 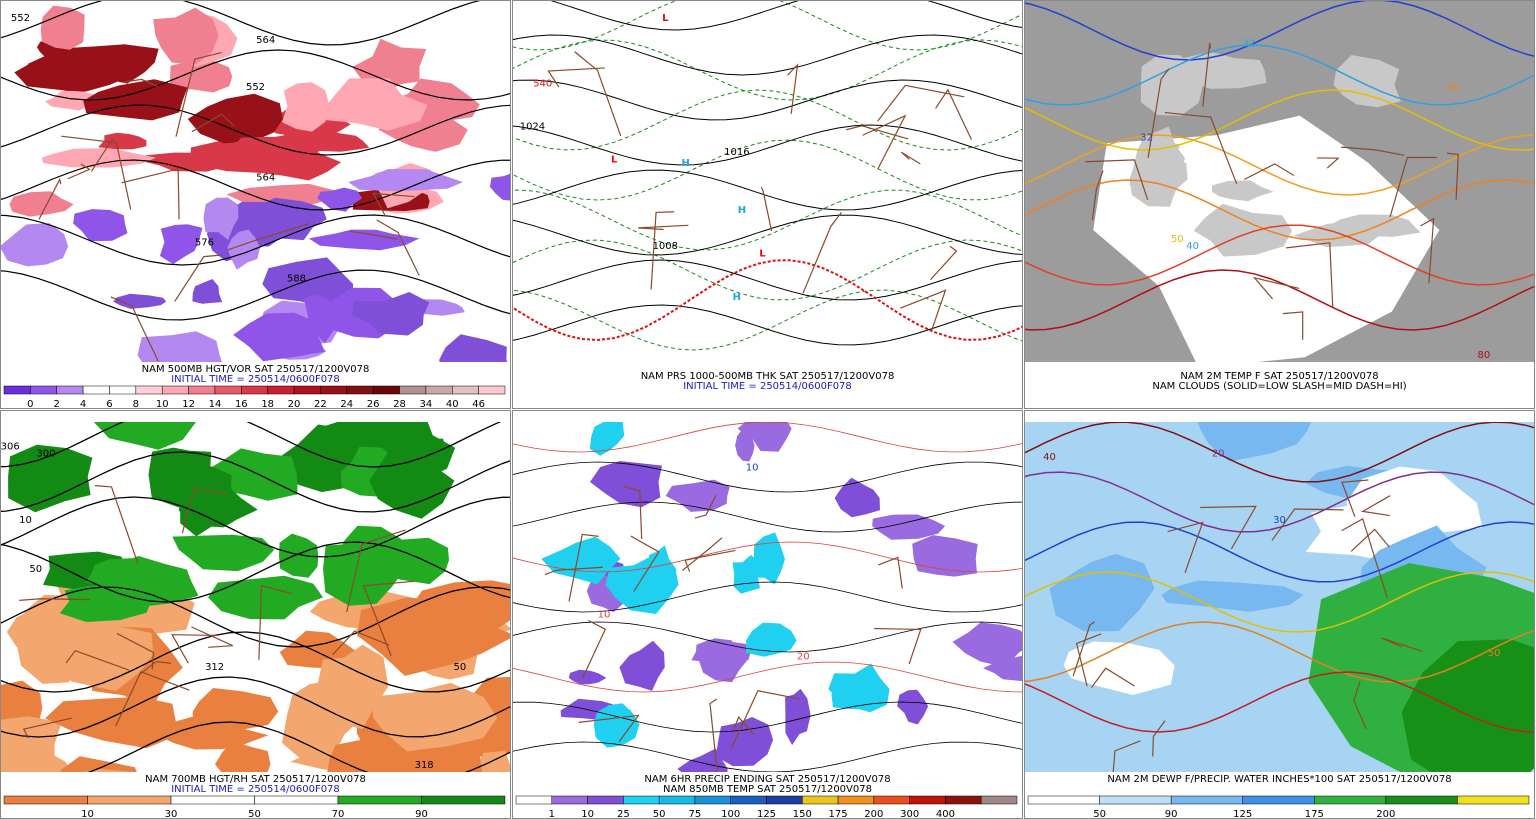 I want to click on map-label: L, so click(x=665, y=18).